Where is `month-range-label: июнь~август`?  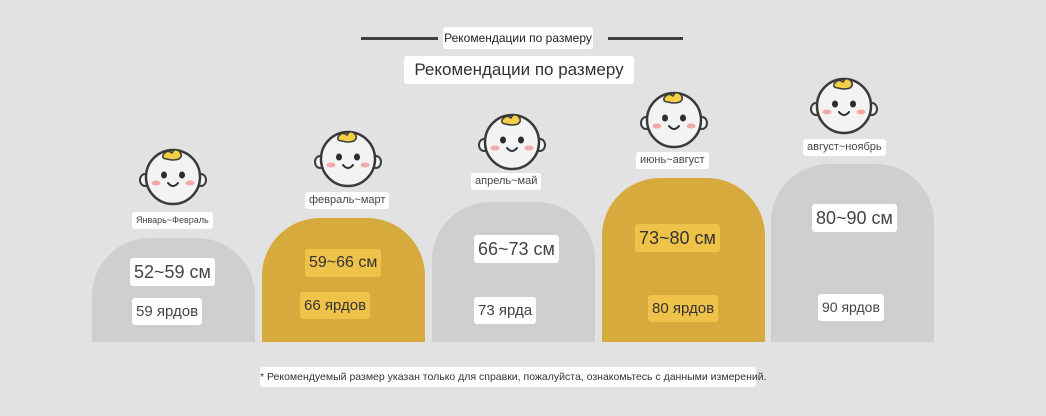 month-range-label: июнь~август is located at coordinates (672, 160).